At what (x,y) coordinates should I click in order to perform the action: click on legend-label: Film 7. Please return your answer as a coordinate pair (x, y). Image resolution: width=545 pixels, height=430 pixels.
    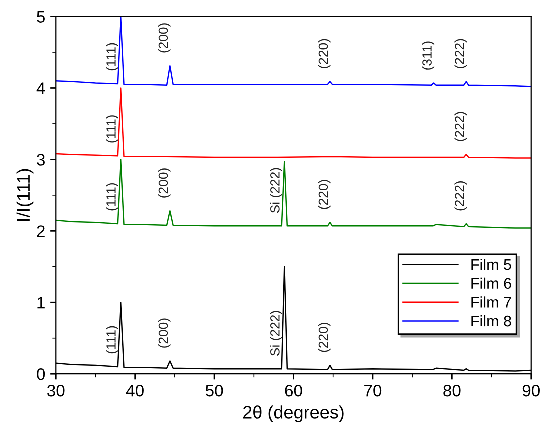
    Looking at the image, I should click on (492, 302).